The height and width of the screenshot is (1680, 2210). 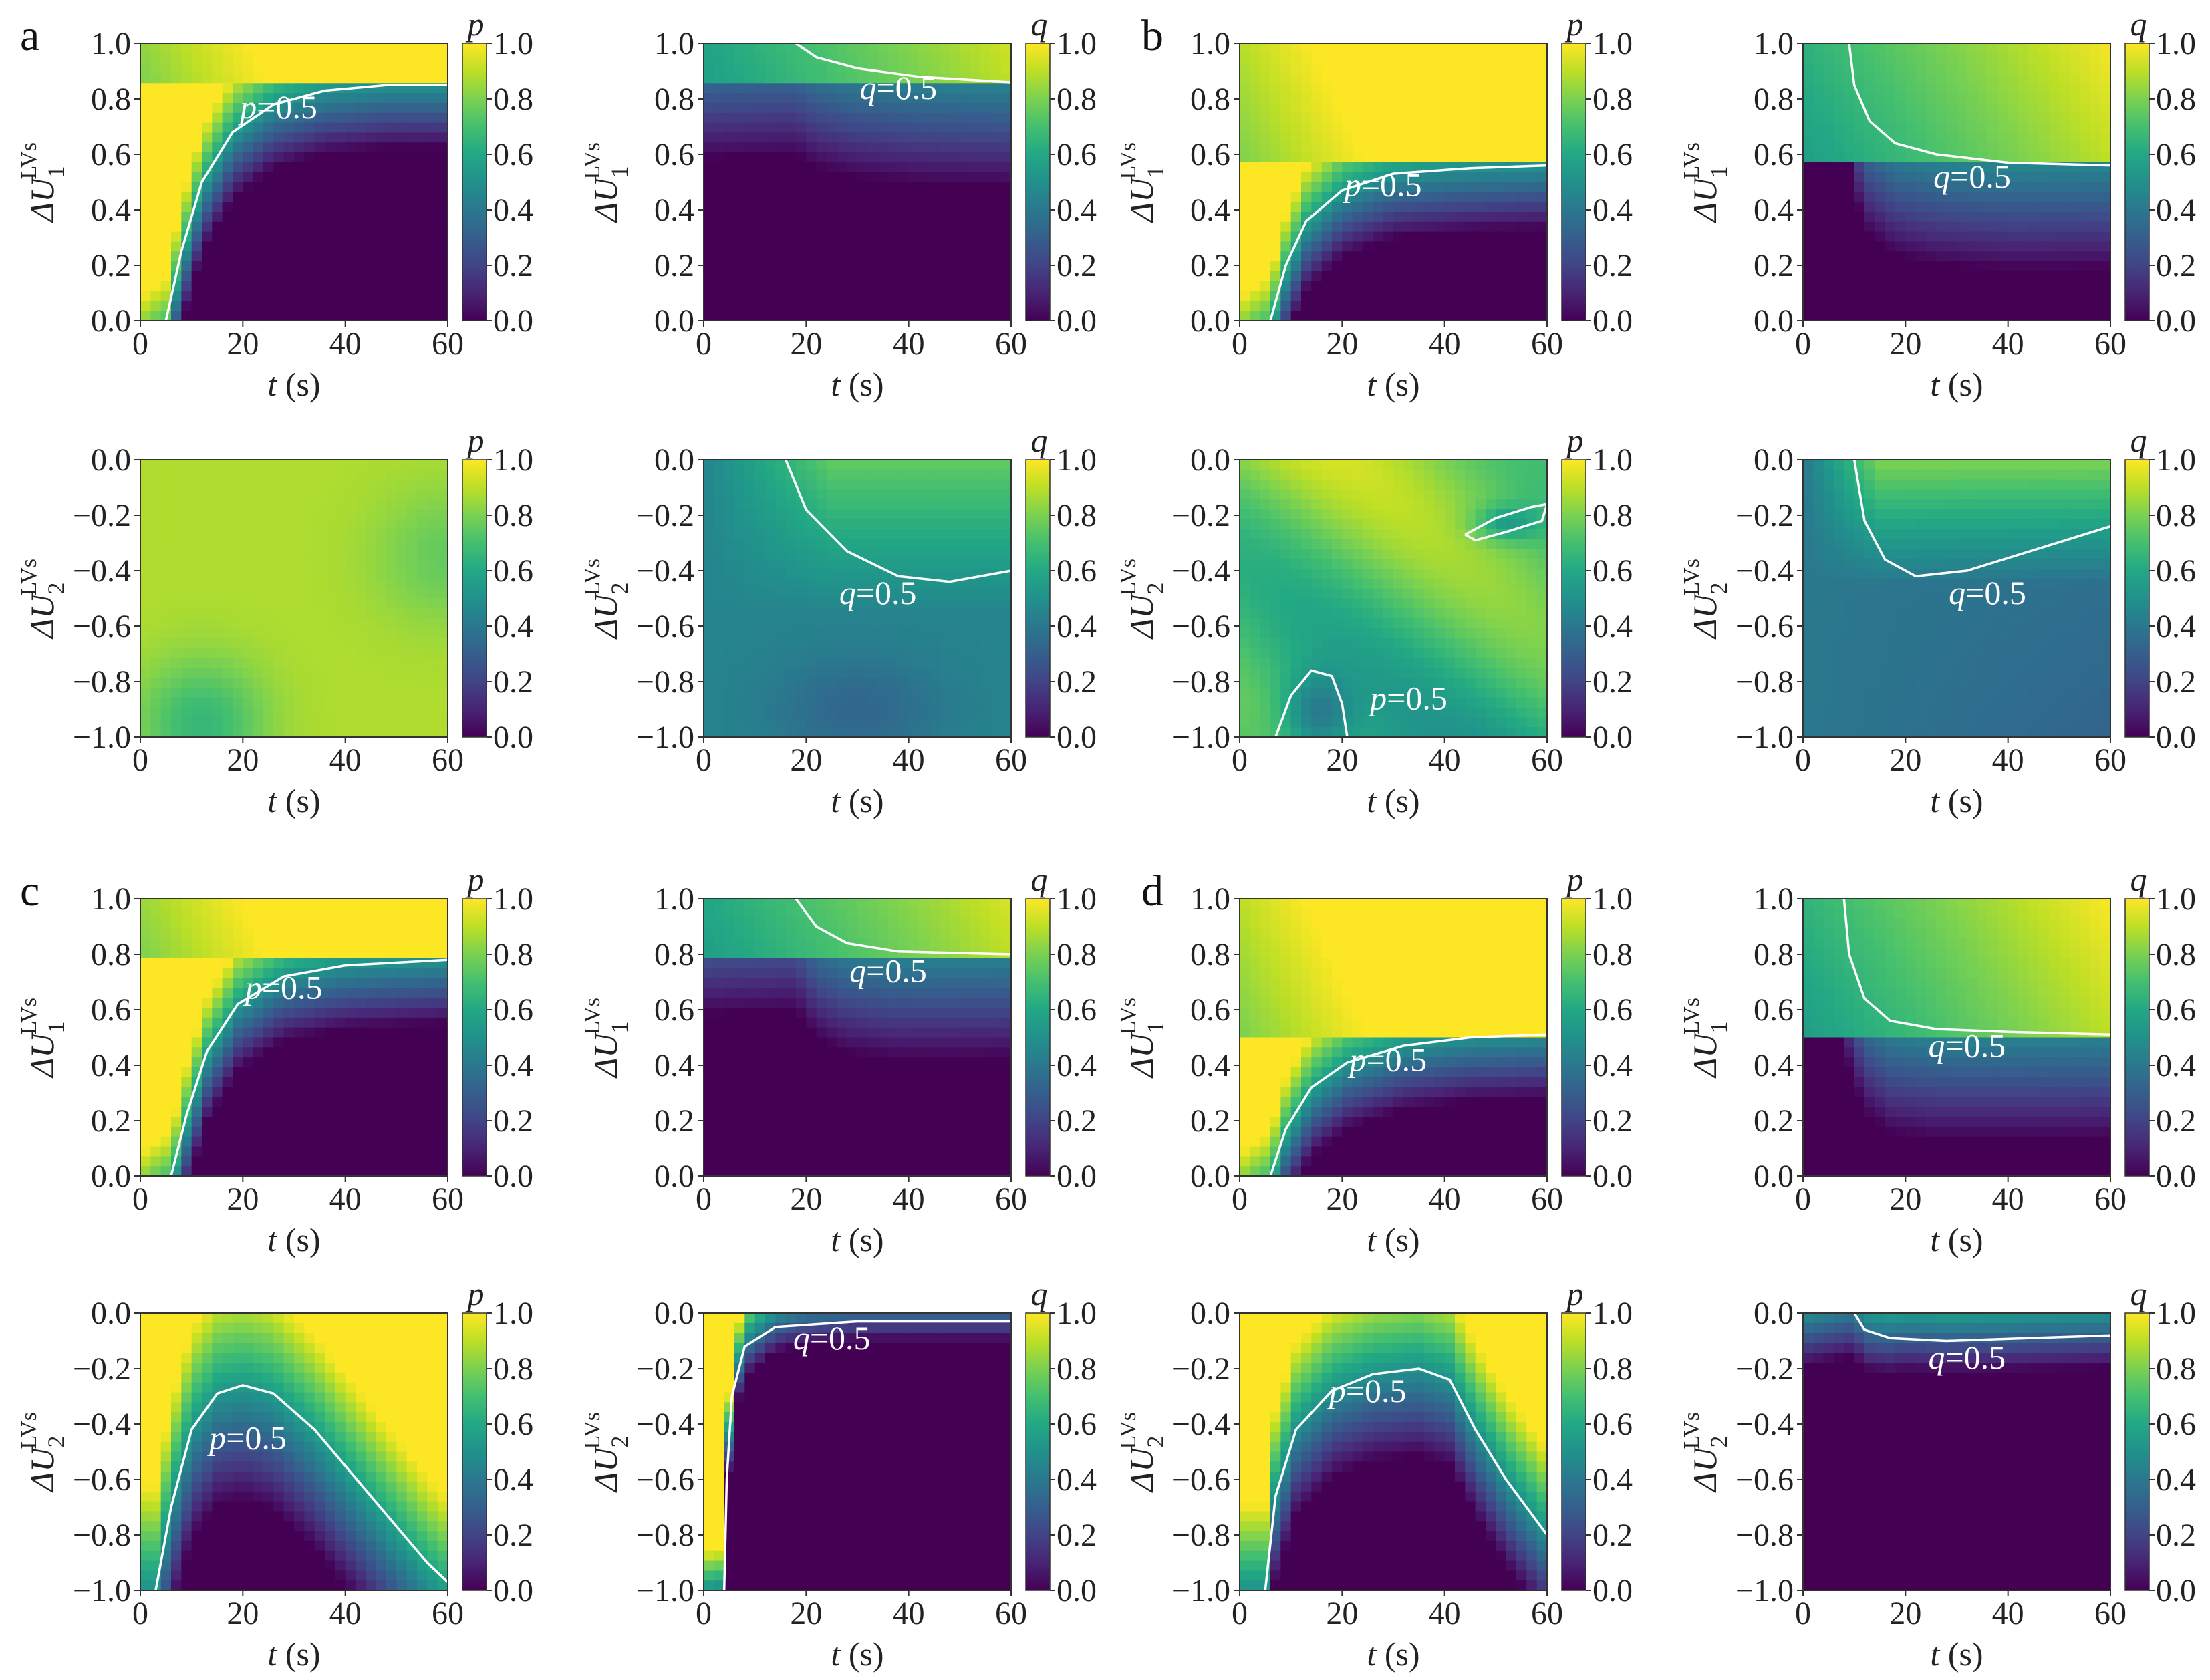 I want to click on x-axis-variable: t, so click(x=272, y=384).